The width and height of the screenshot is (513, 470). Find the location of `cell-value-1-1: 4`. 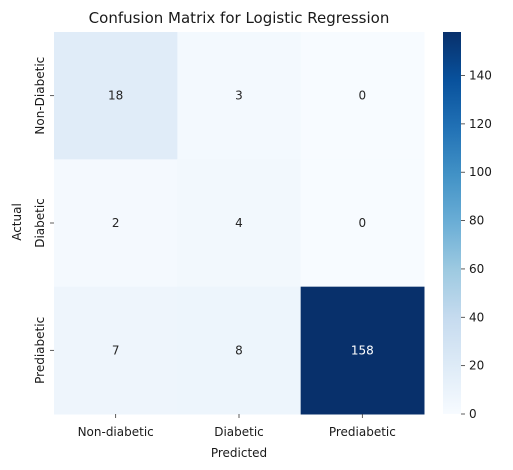

cell-value-1-1: 4 is located at coordinates (239, 223).